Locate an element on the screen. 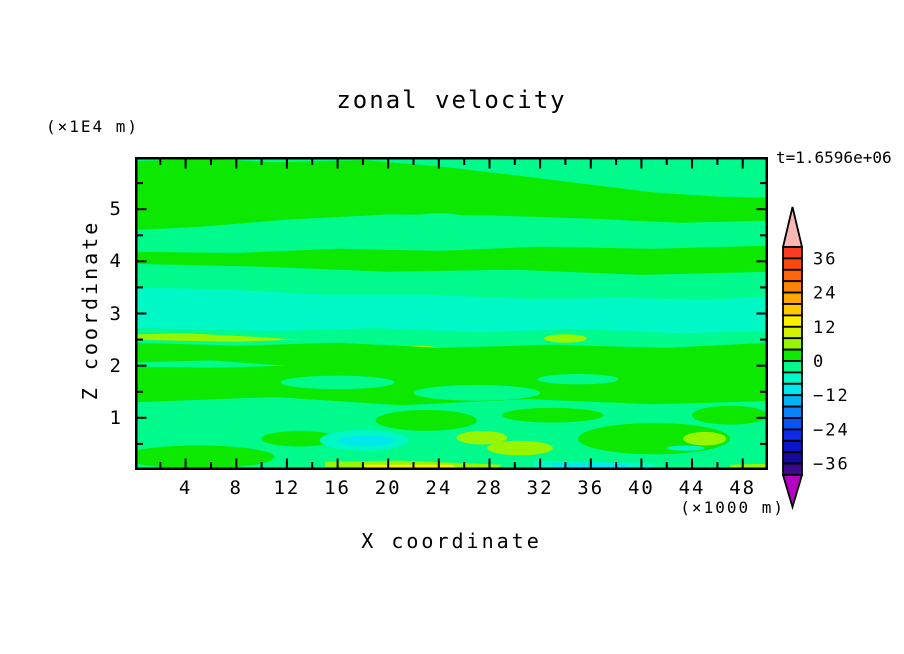  x-tick-label: 24 is located at coordinates (439, 488).